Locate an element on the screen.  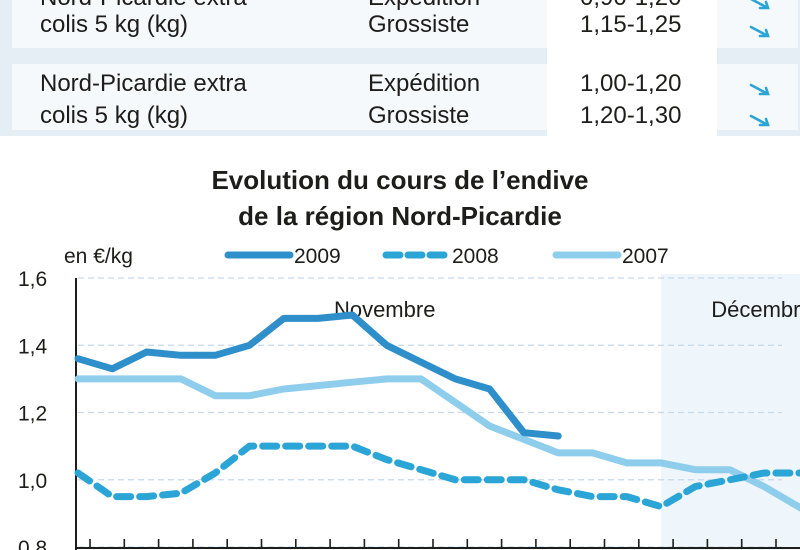
price-value: 0,90-1,20 is located at coordinates (630, 7).